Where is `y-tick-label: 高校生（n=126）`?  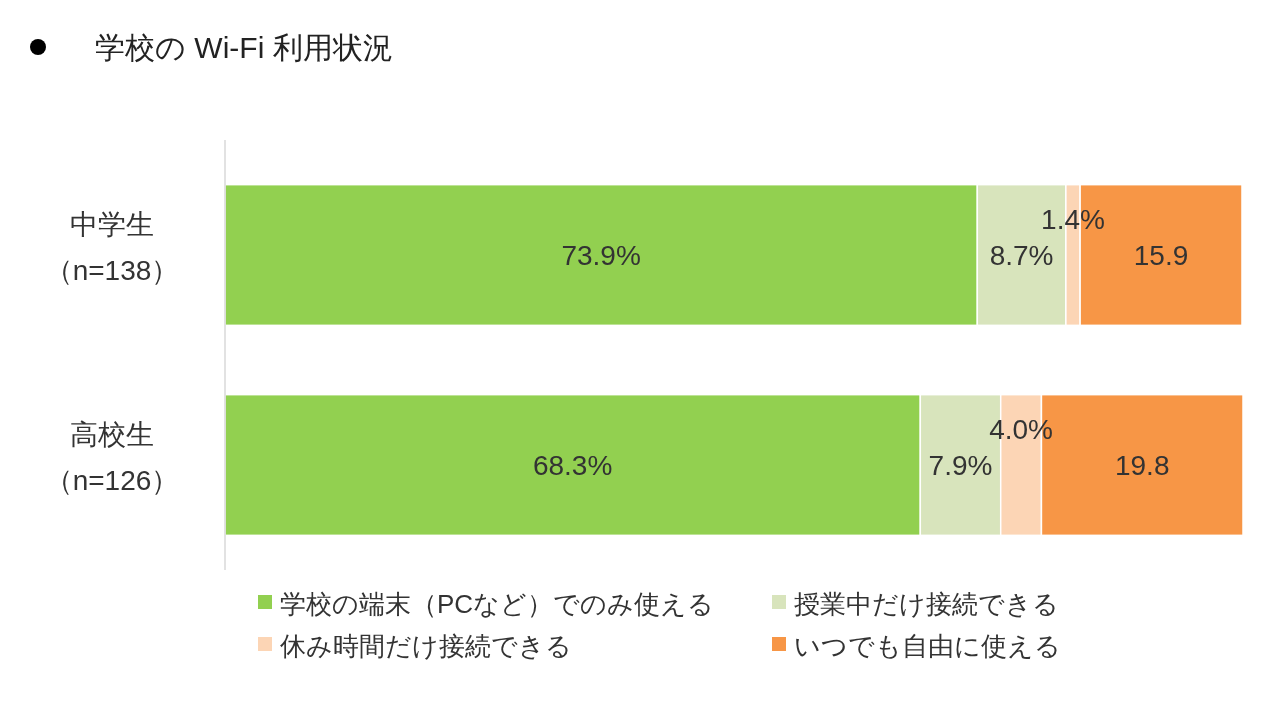 y-tick-label: 高校生（n=126） is located at coordinates (112, 457).